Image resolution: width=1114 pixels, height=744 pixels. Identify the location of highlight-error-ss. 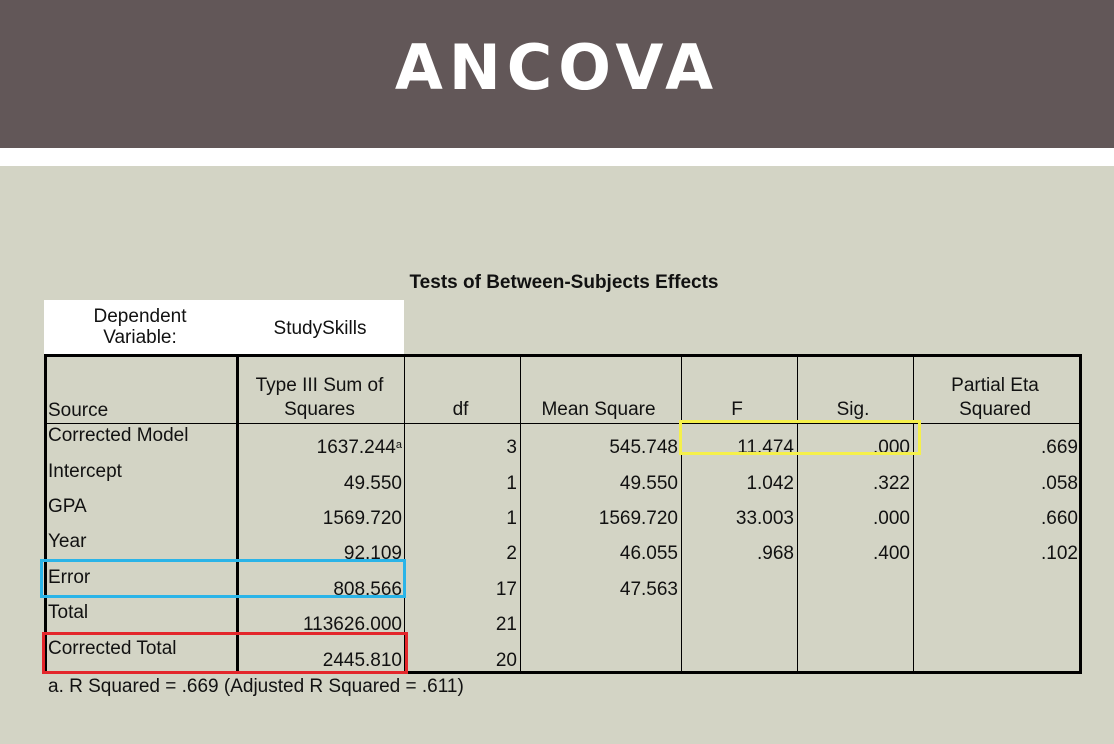
(223, 578).